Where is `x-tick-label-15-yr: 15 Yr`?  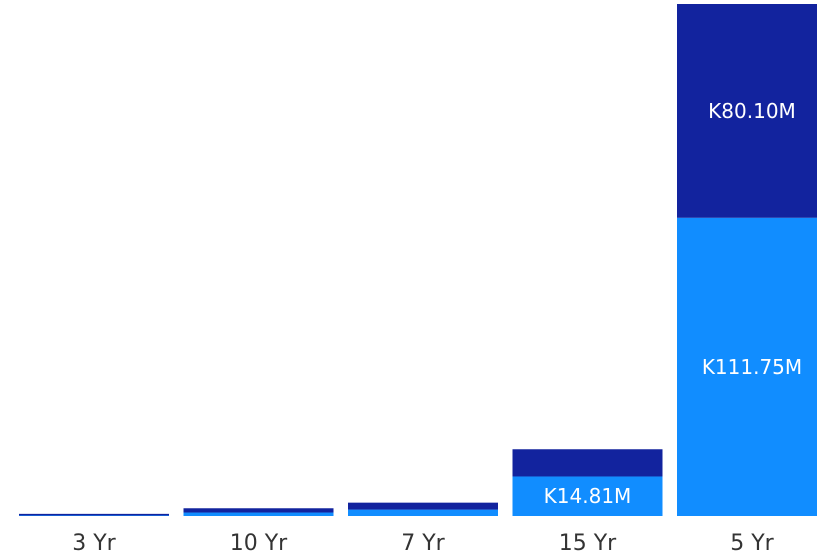 x-tick-label-15-yr: 15 Yr is located at coordinates (588, 543).